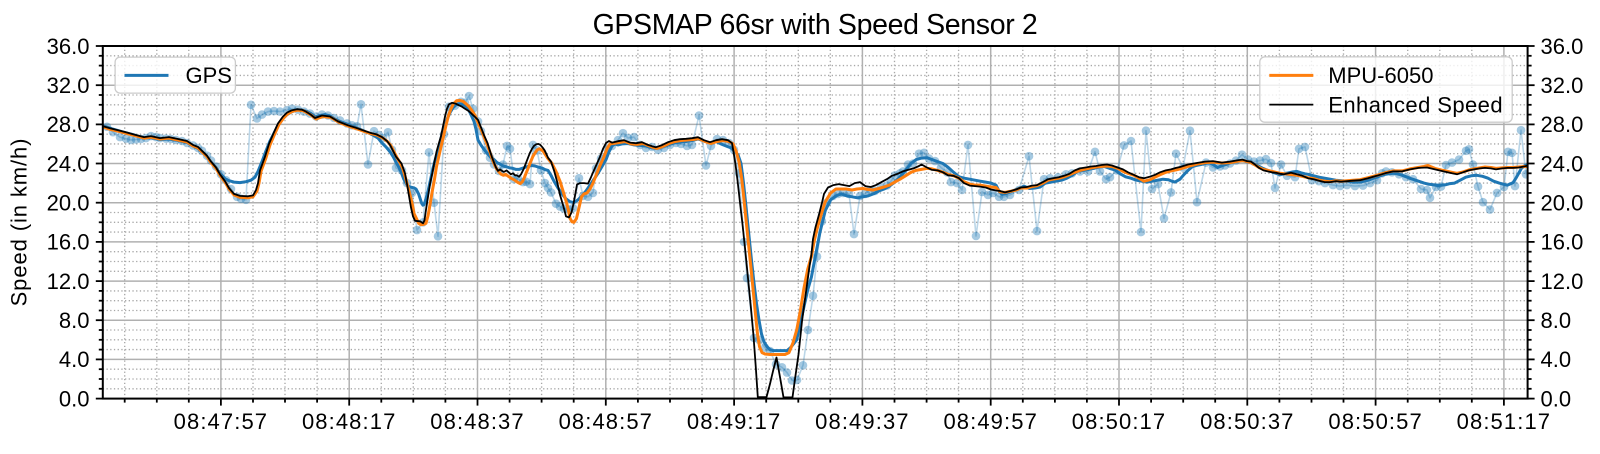  What do you see at coordinates (1247, 421) in the screenshot?
I see `svg-text: 08:50:37` at bounding box center [1247, 421].